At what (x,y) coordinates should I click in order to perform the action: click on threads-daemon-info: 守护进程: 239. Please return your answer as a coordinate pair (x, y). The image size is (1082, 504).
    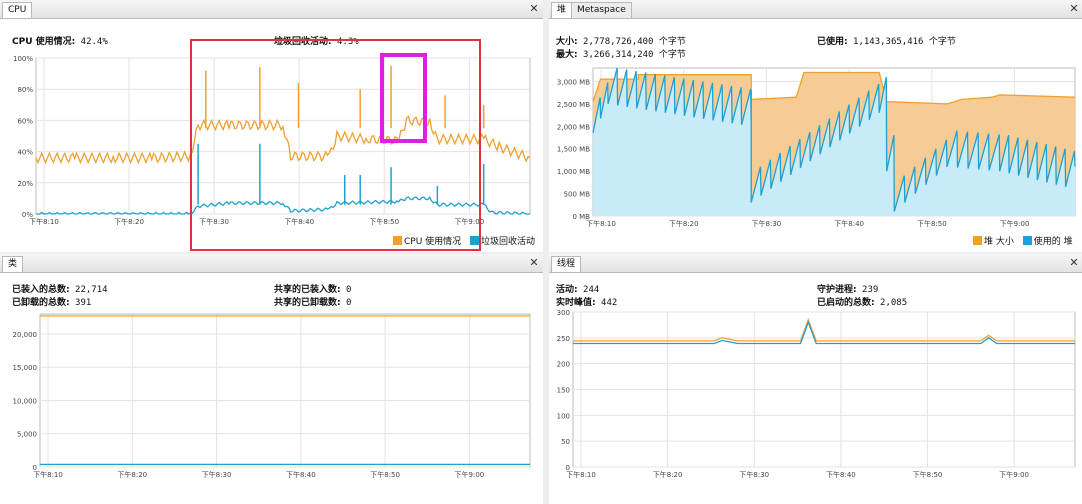
    Looking at the image, I should click on (847, 288).